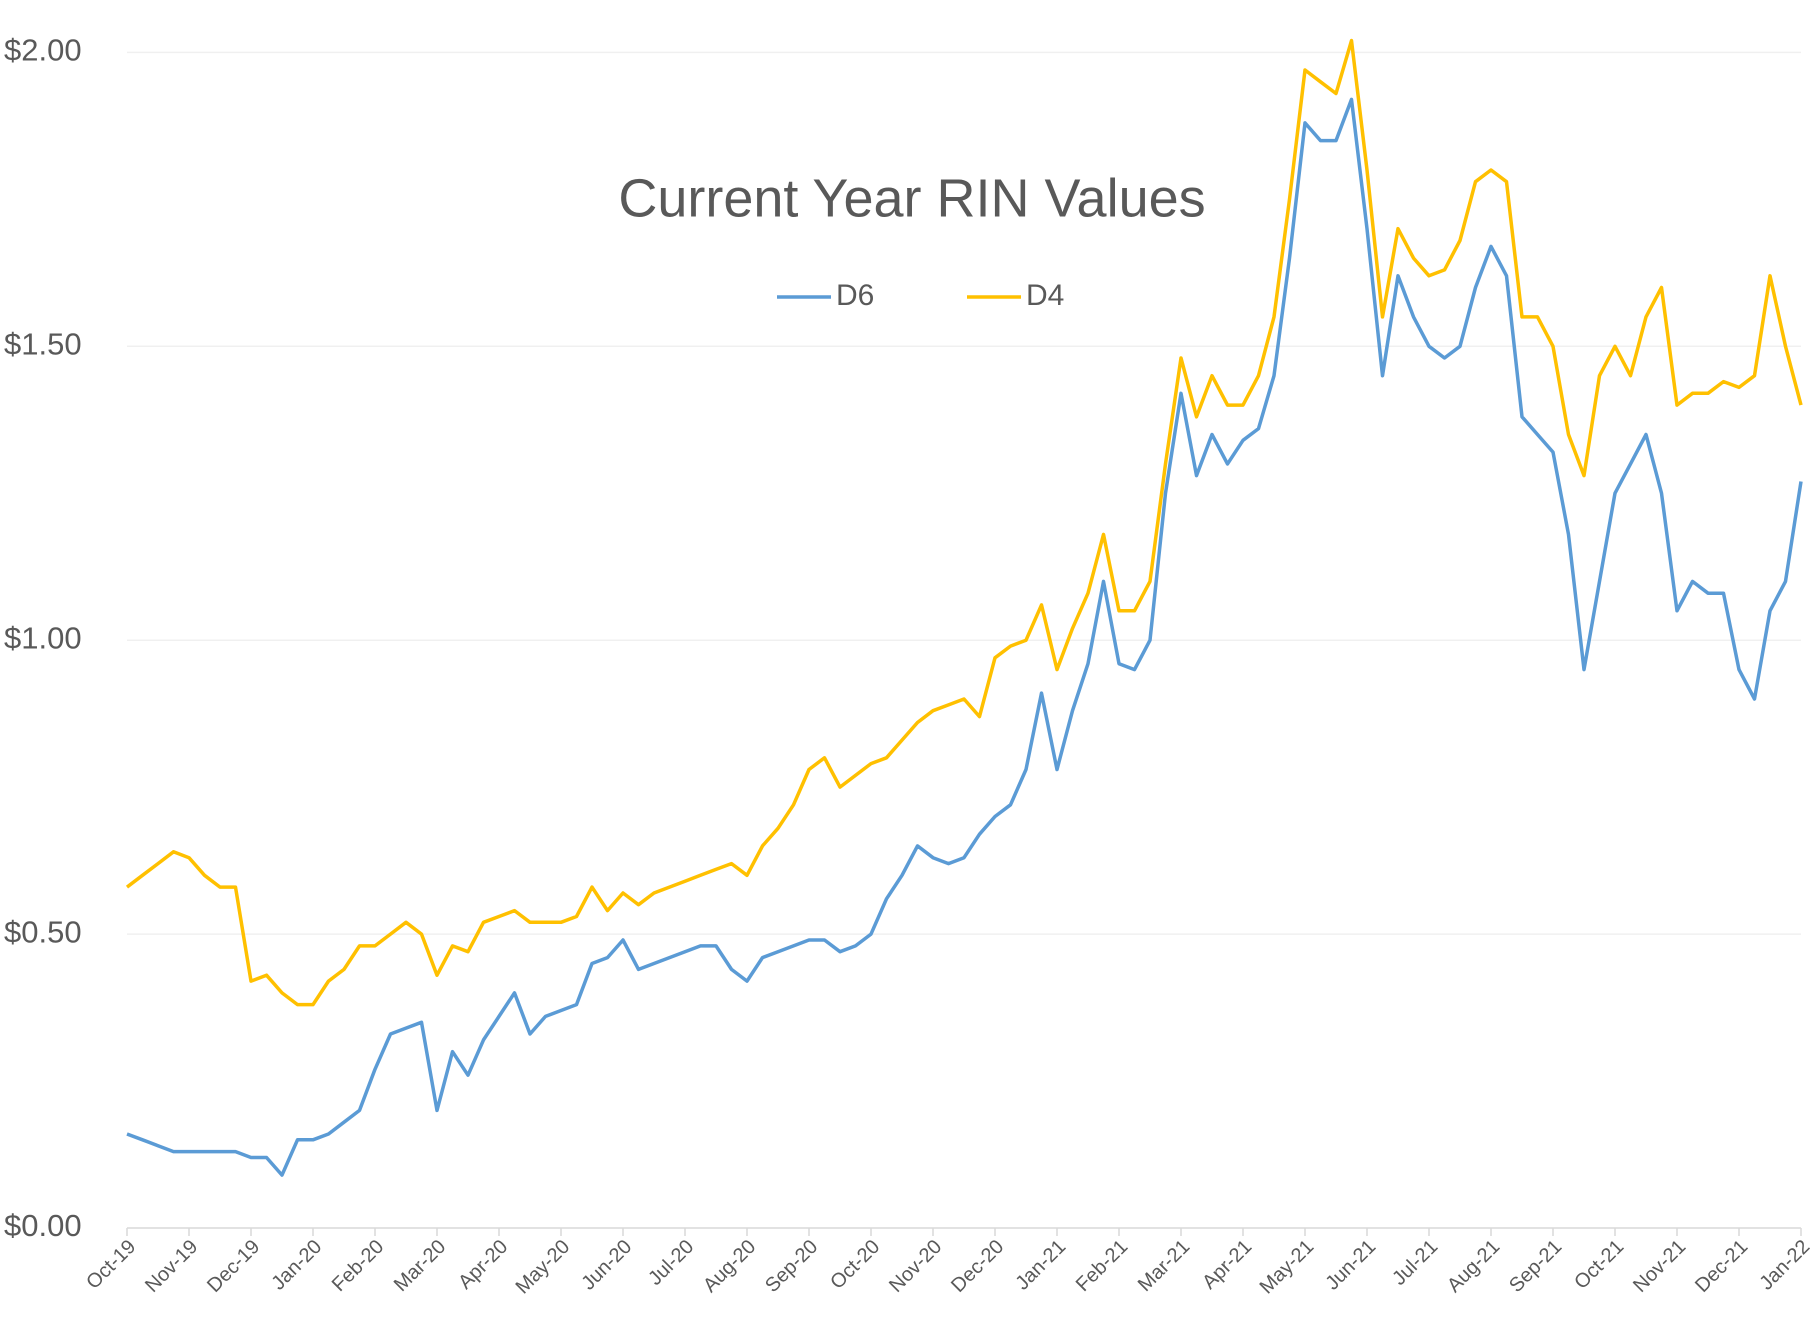 The height and width of the screenshot is (1318, 1820). Describe the element at coordinates (1721, 1266) in the screenshot. I see `x-tick-label: Dec-21` at that location.